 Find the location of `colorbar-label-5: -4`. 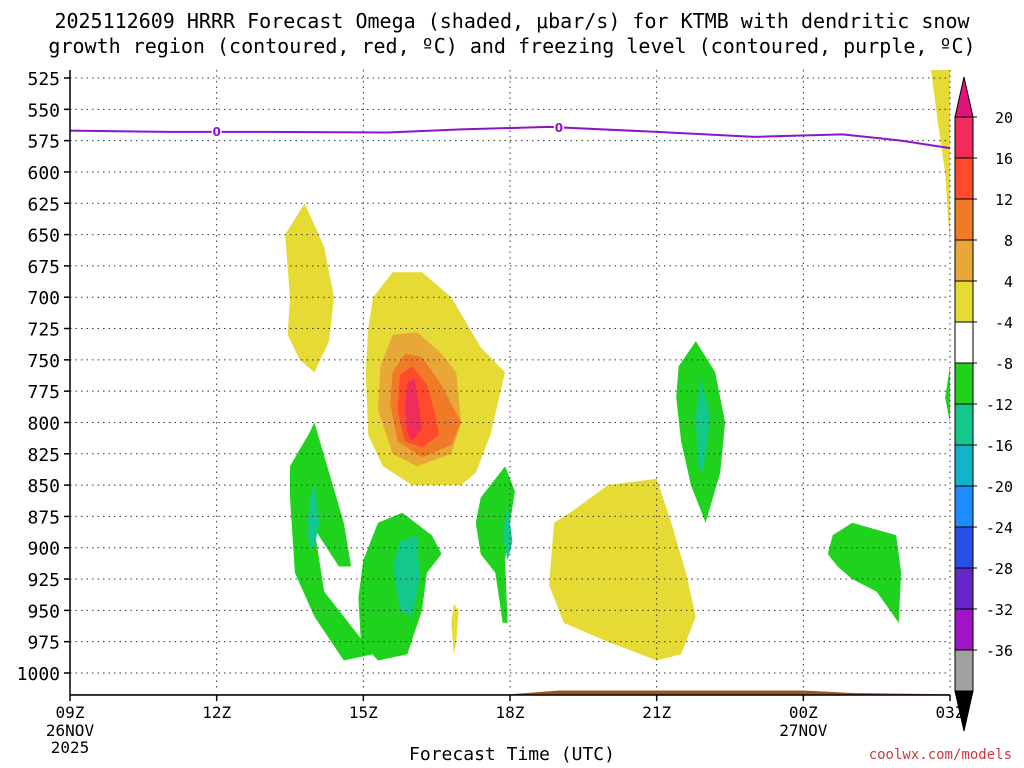

colorbar-label-5: -4 is located at coordinates (1004, 323).